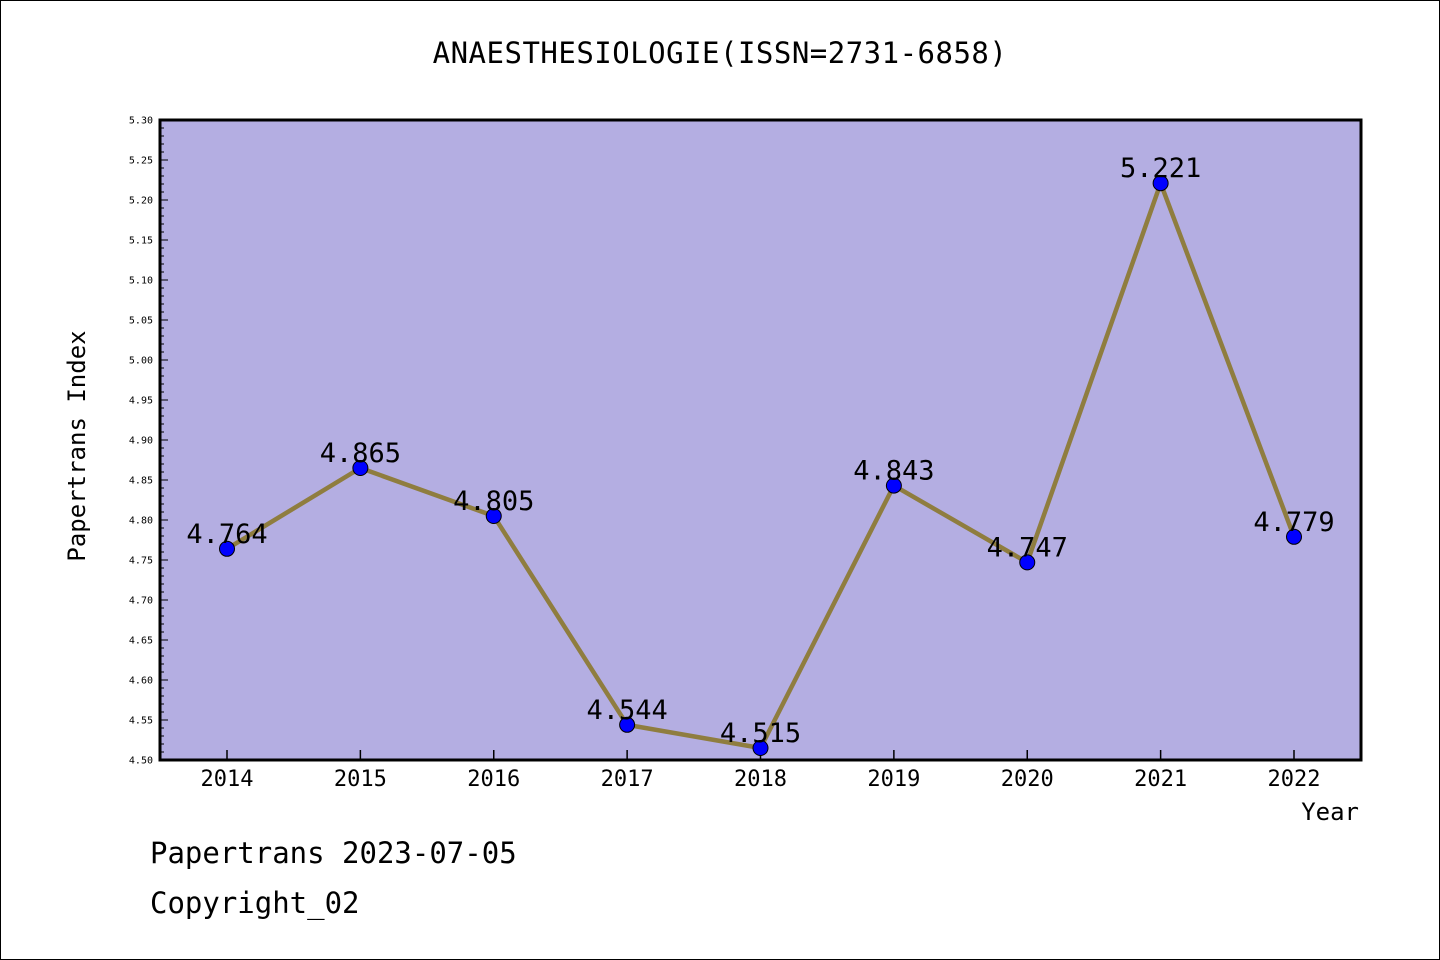  Describe the element at coordinates (893, 779) in the screenshot. I see `x-tick-label: 2019` at that location.